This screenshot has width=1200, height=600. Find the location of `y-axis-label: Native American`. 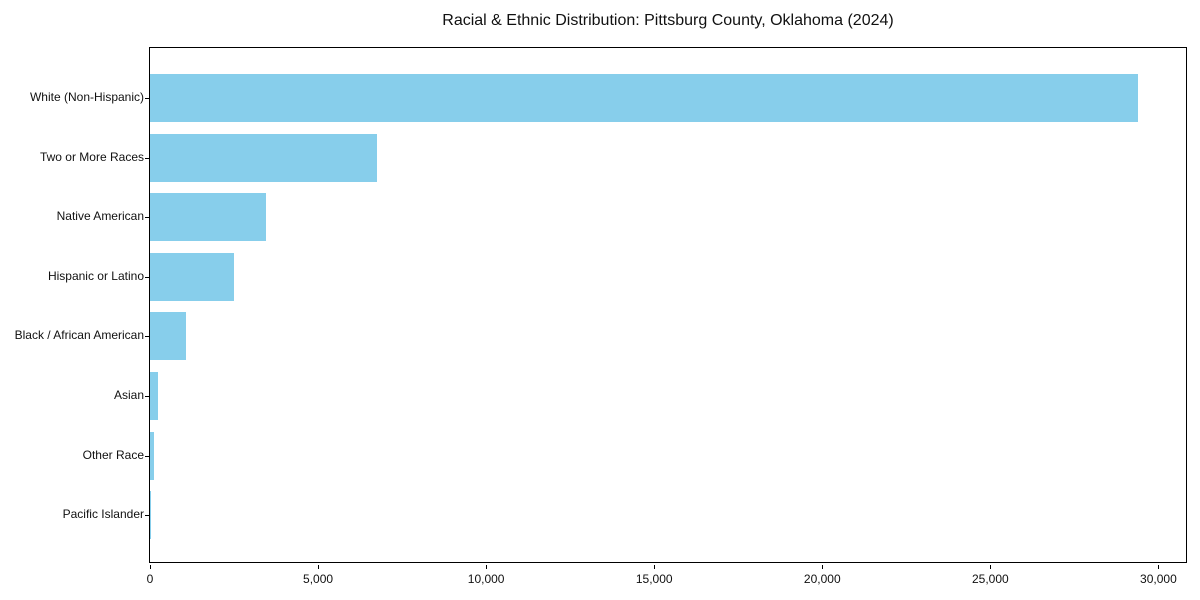

y-axis-label: Native American is located at coordinates (100, 216).